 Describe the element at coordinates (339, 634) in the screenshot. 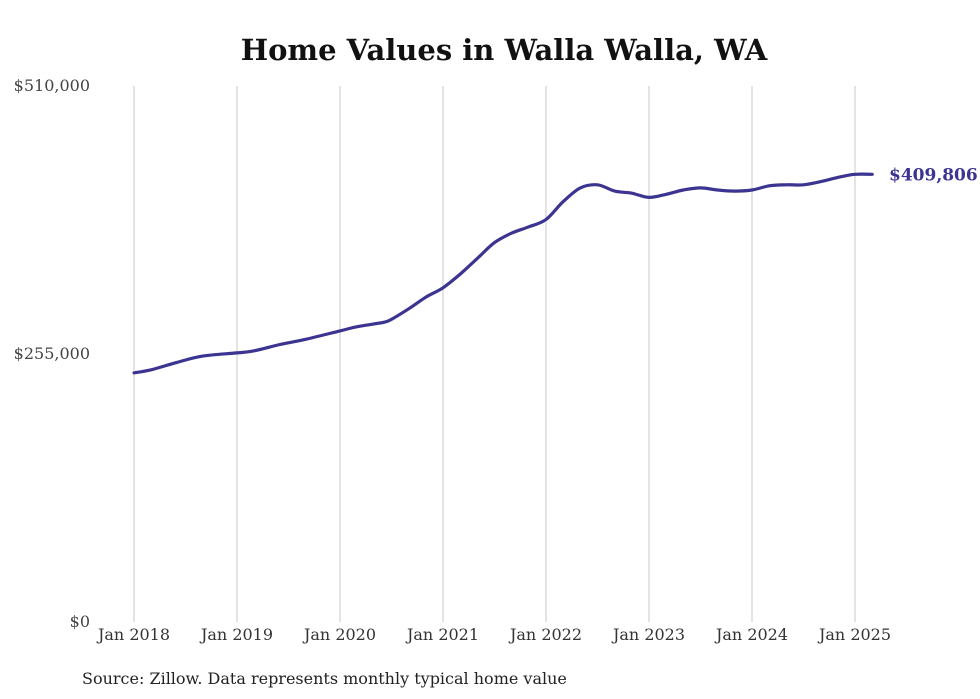

I see `x-tick-label: Jan 2020` at that location.